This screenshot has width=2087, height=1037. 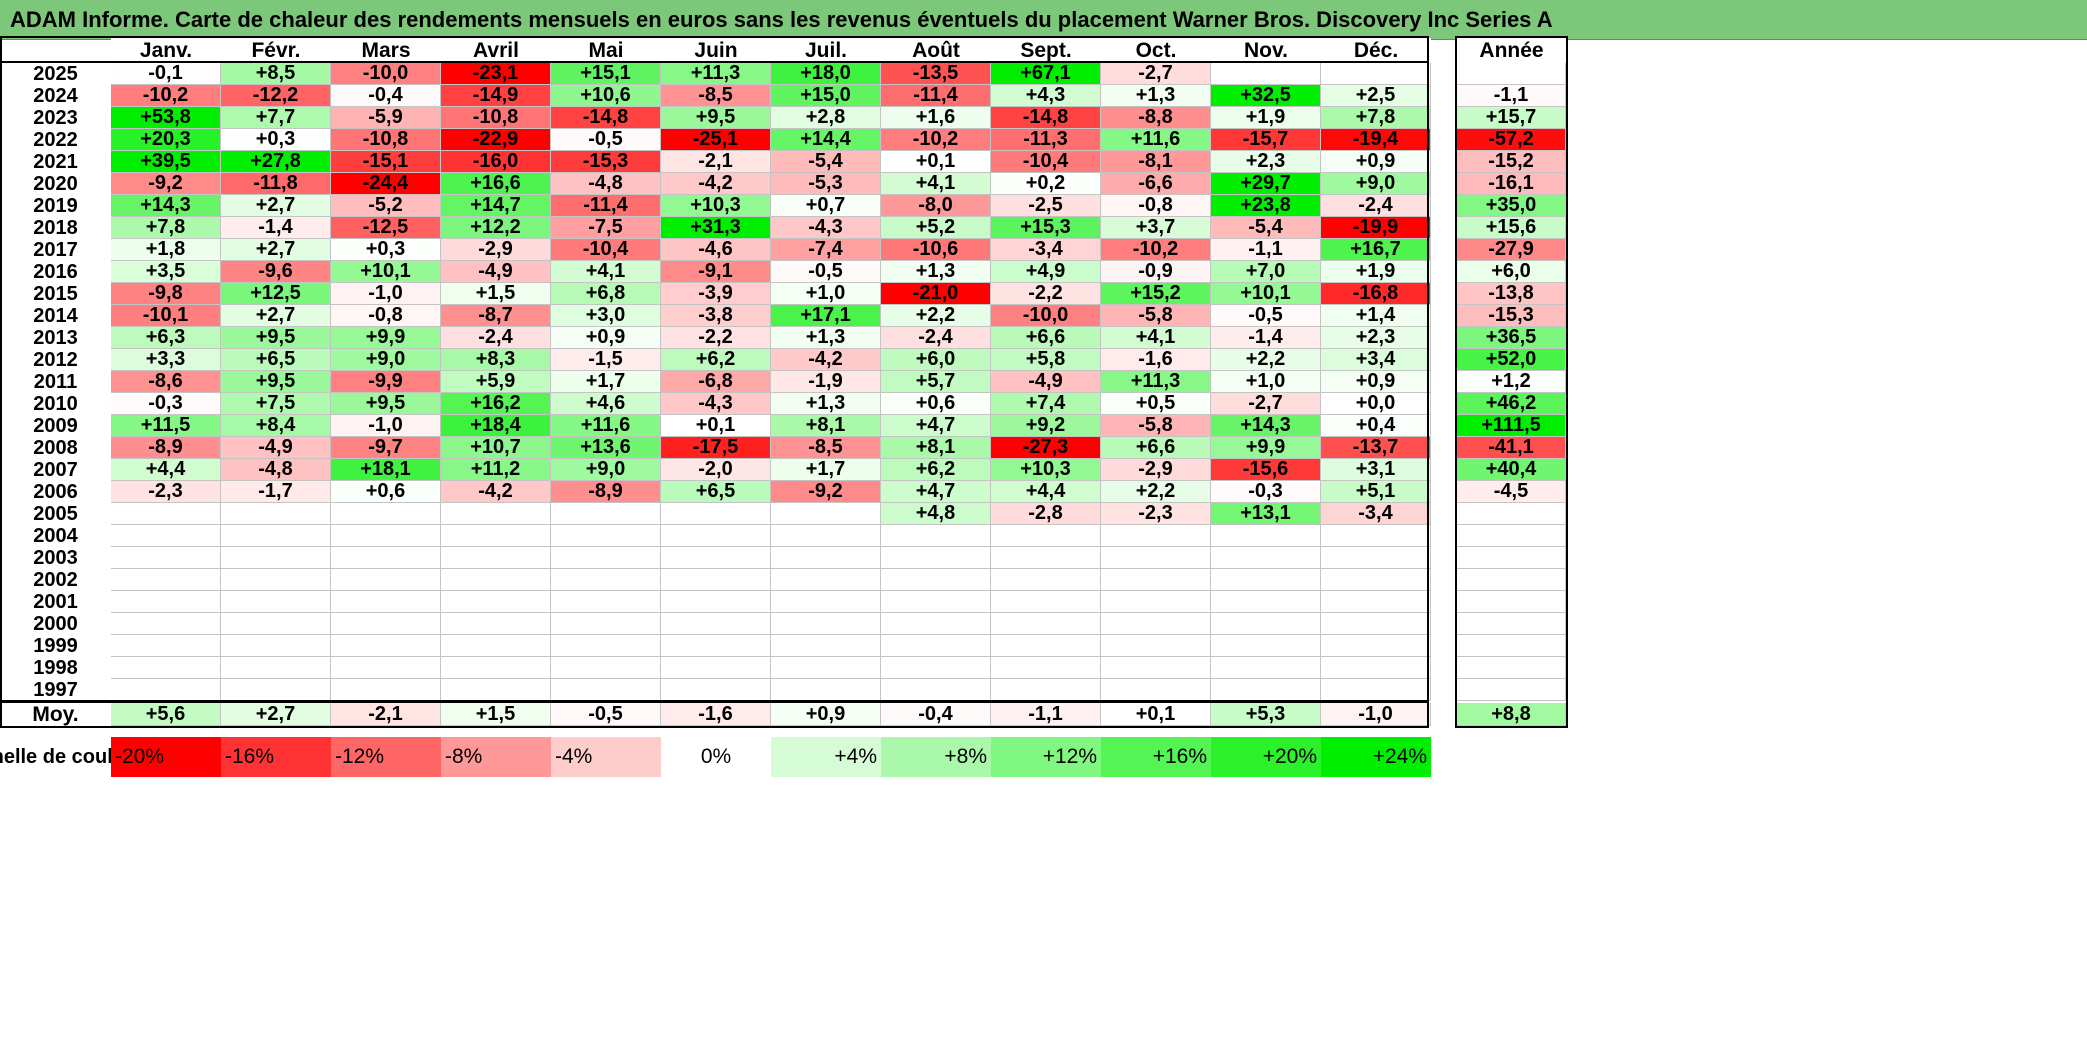 What do you see at coordinates (496, 359) in the screenshot?
I see `heatmap-cell: +8,3` at bounding box center [496, 359].